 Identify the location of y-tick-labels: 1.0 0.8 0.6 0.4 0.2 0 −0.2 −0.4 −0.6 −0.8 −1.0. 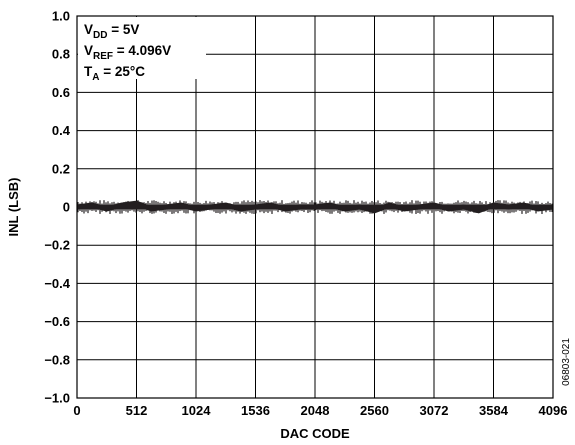
(57, 207).